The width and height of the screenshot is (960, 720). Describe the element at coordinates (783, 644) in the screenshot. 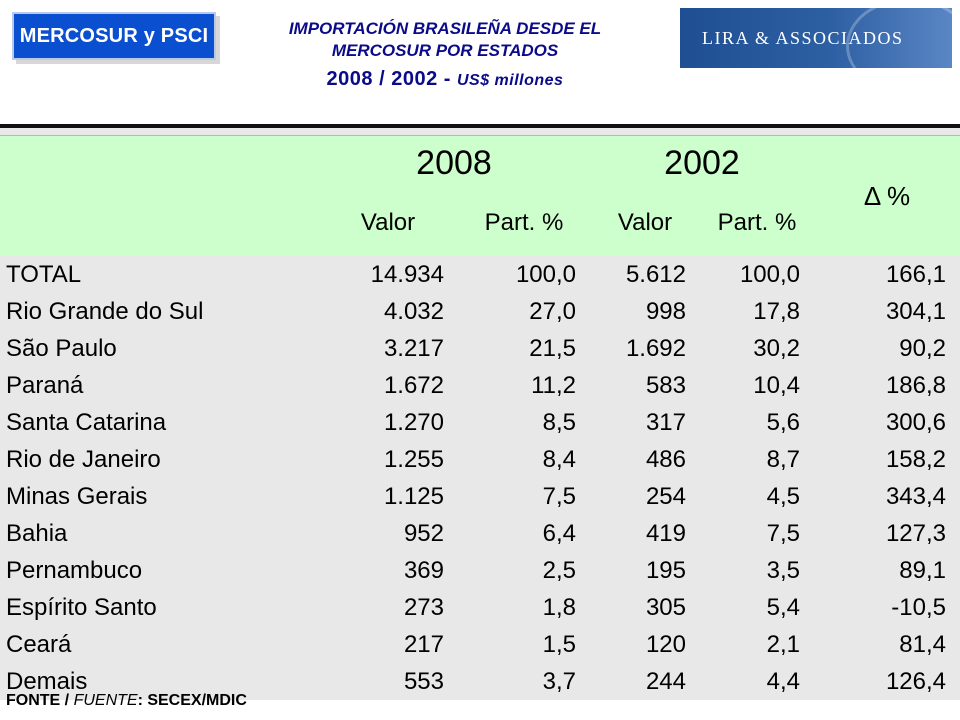

I see `cell-p2002: 2,1` at that location.